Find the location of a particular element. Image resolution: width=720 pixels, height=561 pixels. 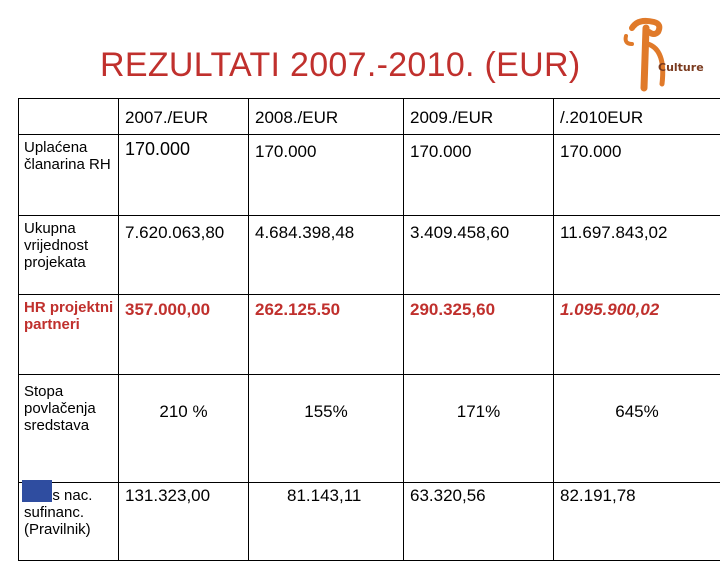

row-label: Stopa povlačenja sredstava is located at coordinates (69, 429).